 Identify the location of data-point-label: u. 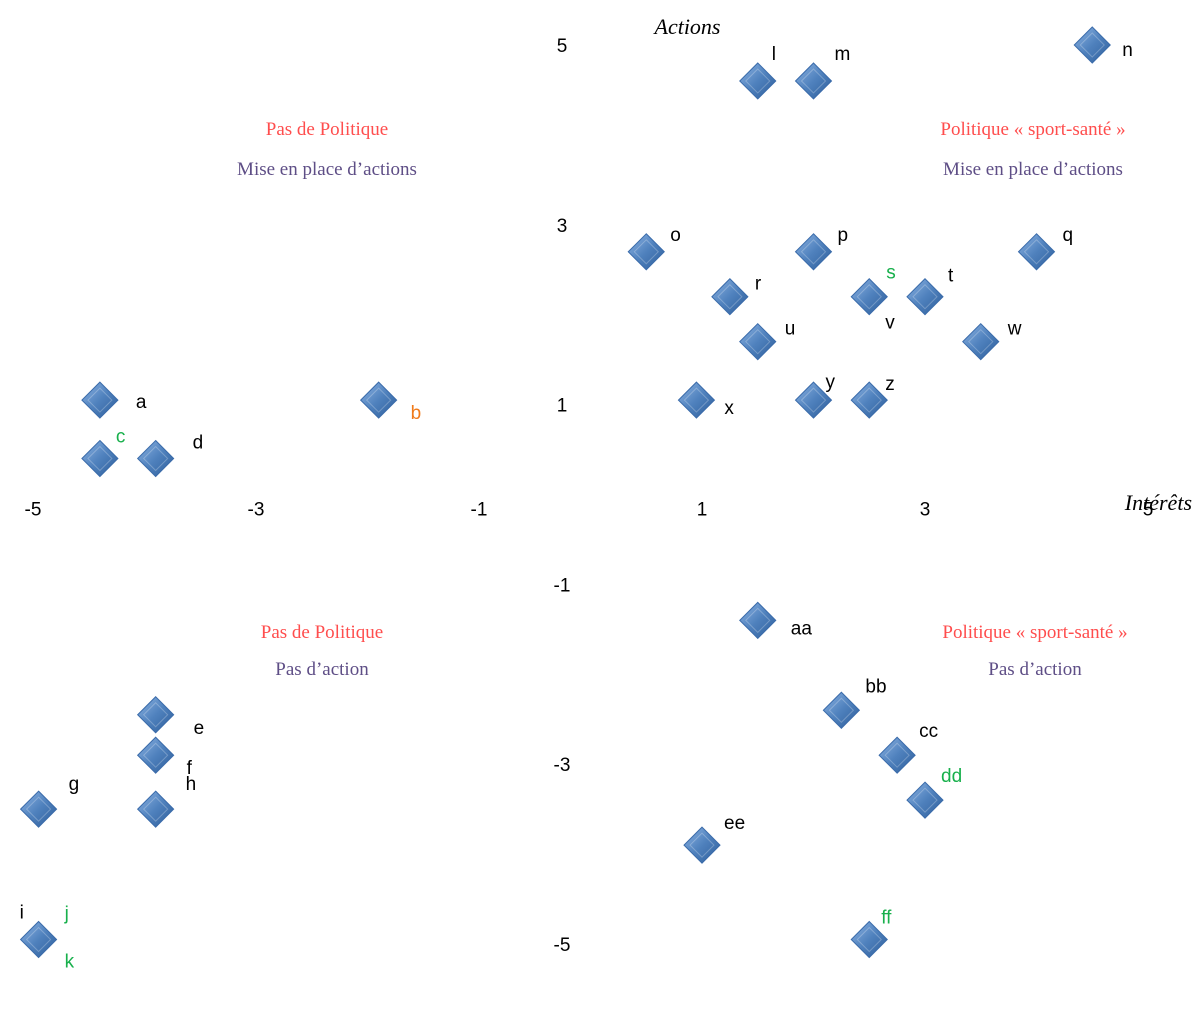
(790, 329).